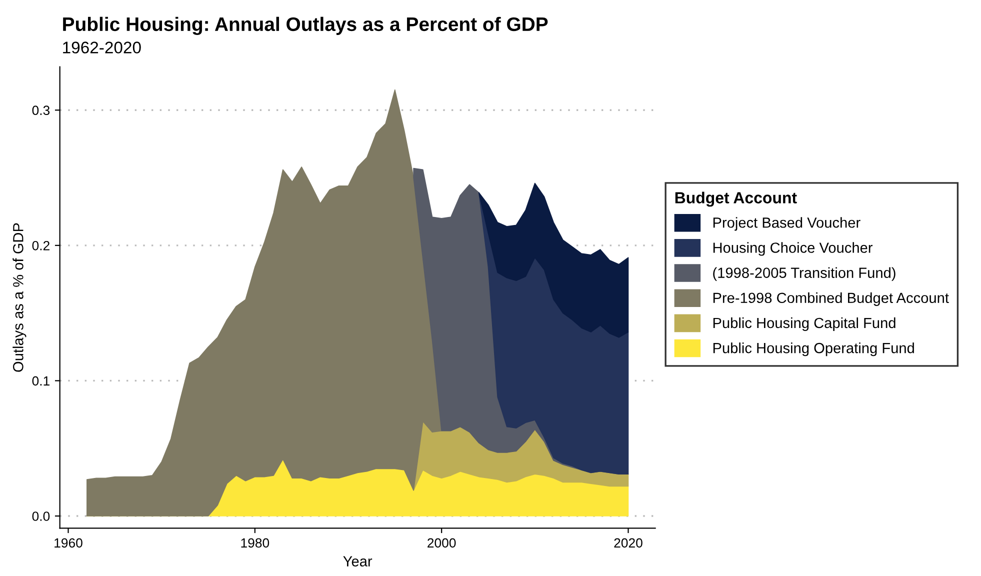  I want to click on x-axis-title: Year, so click(357, 561).